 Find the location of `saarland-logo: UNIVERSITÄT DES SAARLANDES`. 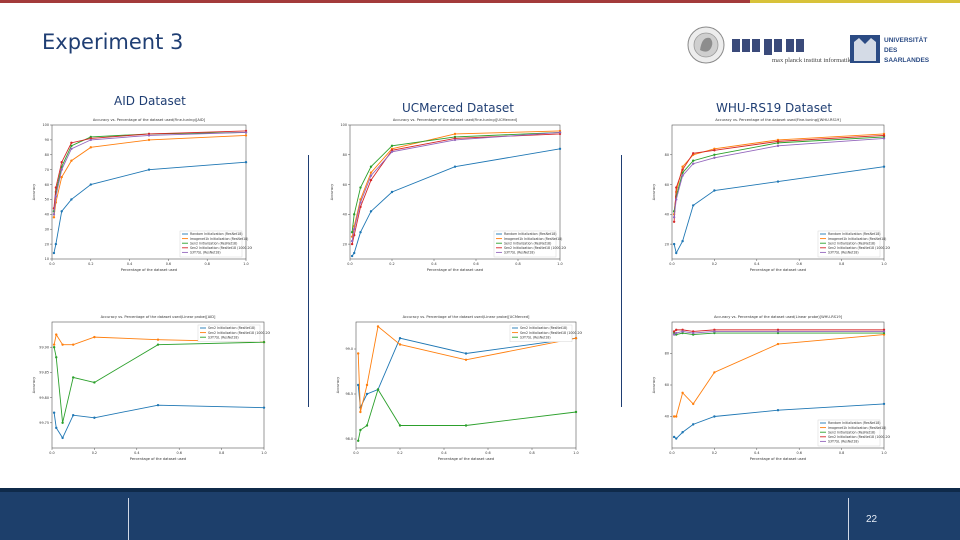

saarland-logo: UNIVERSITÄT DES SAARLANDES is located at coordinates (890, 49).